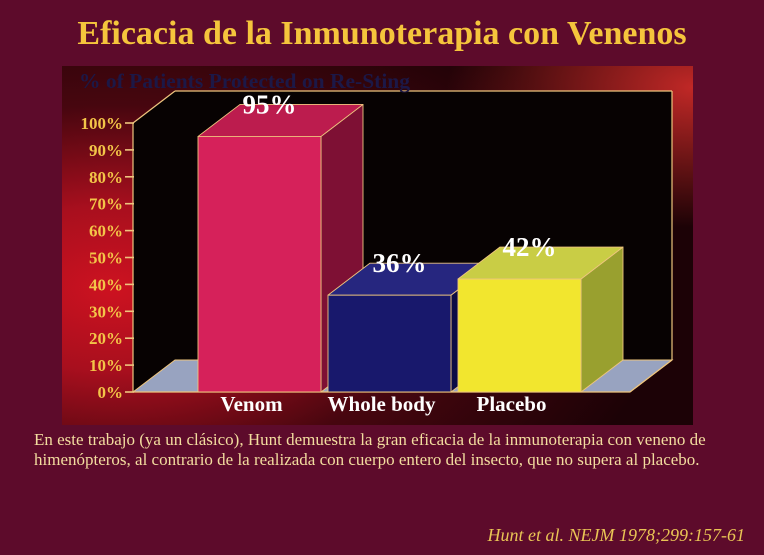  I want to click on y-axis-tick-label: 10%, so click(106, 365).